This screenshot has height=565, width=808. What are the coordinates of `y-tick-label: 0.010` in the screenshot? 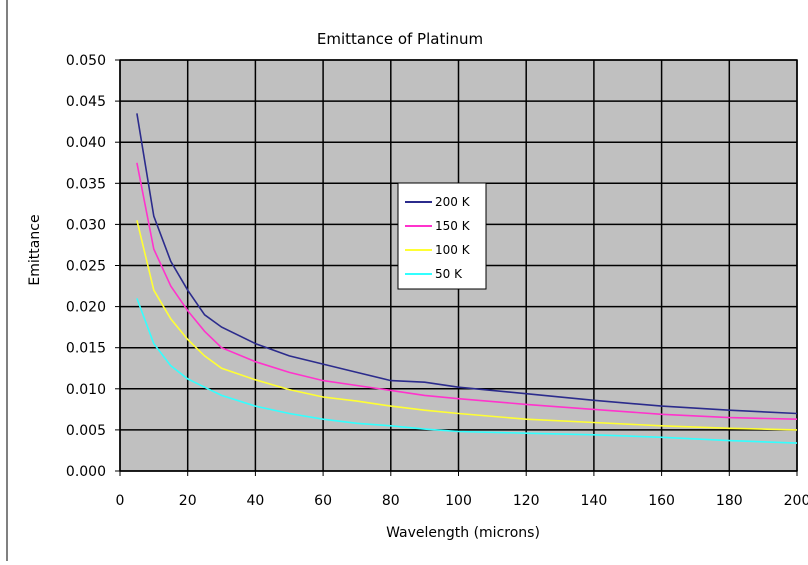 It's located at (86, 390).